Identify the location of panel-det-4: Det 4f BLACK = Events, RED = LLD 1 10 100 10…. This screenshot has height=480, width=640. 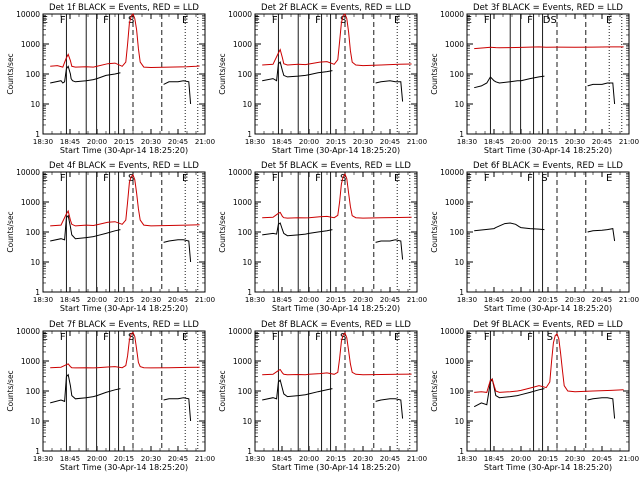
(110, 237).